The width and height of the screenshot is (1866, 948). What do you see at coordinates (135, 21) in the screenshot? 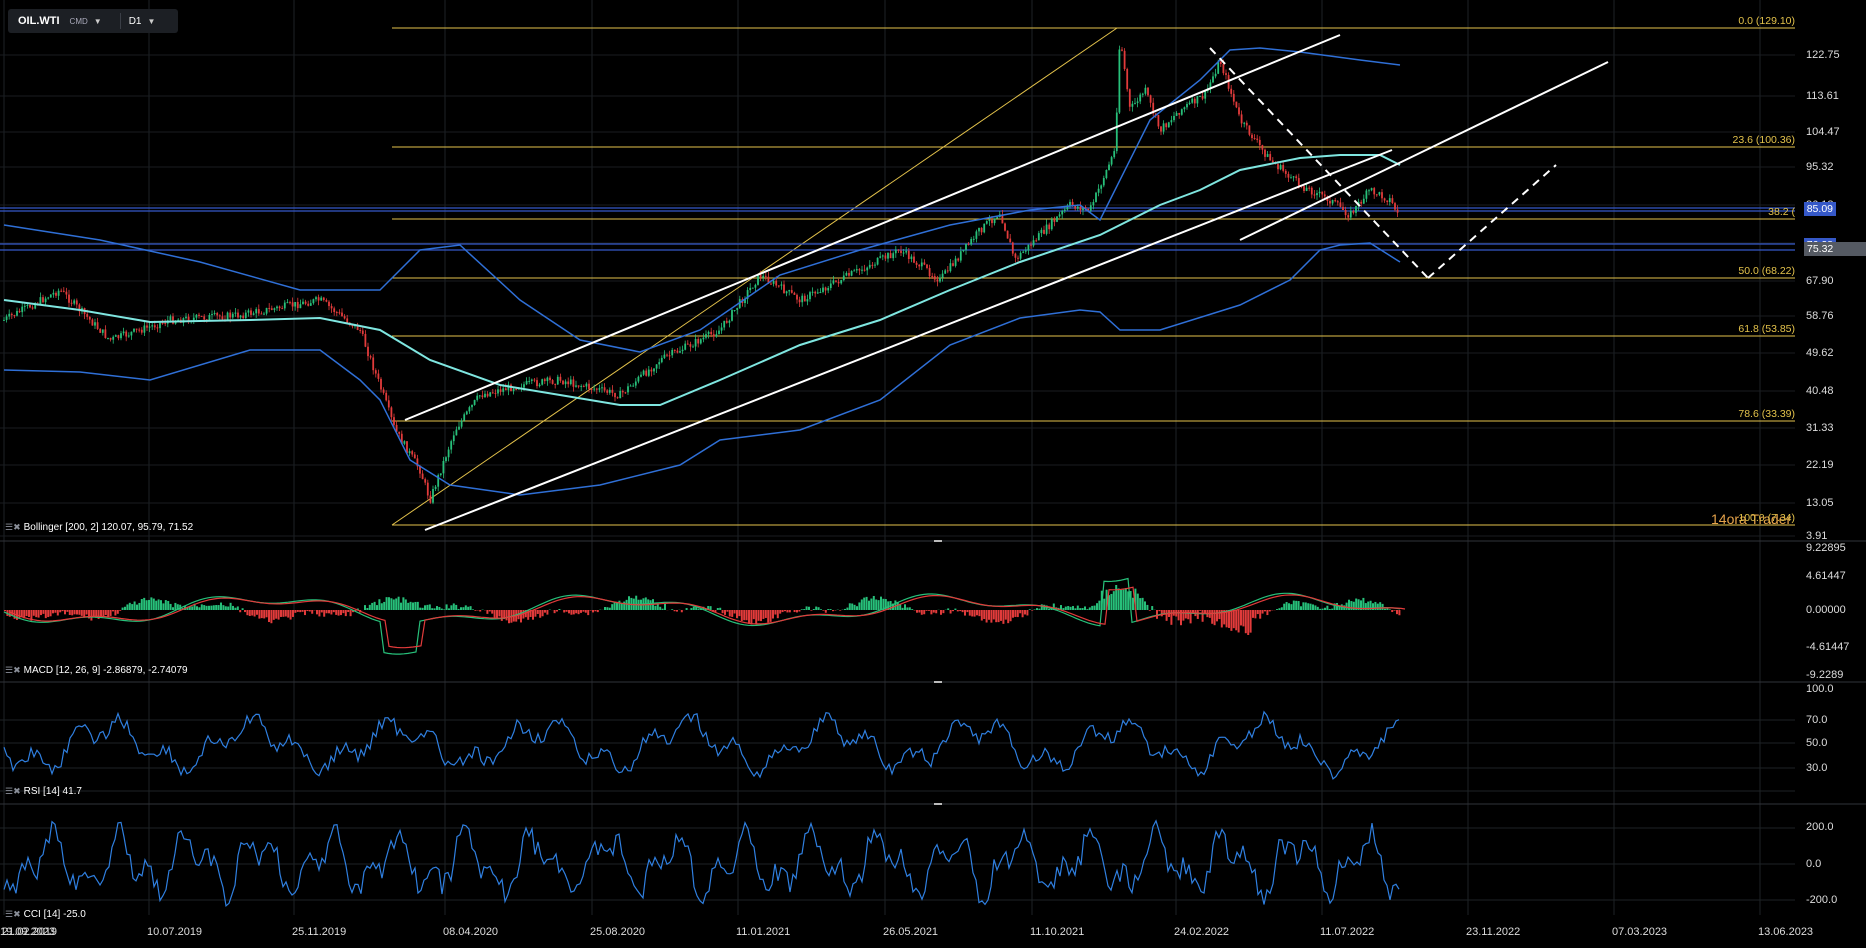
I see `timeframe-select: D1` at bounding box center [135, 21].